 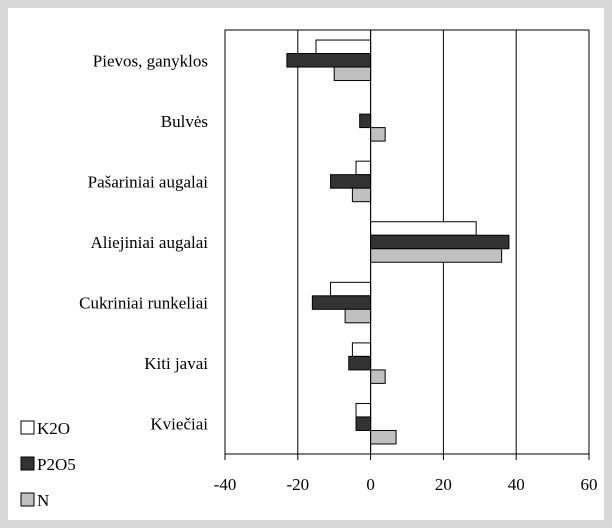 What do you see at coordinates (27, 463) in the screenshot?
I see `legend-swatch-p2o5` at bounding box center [27, 463].